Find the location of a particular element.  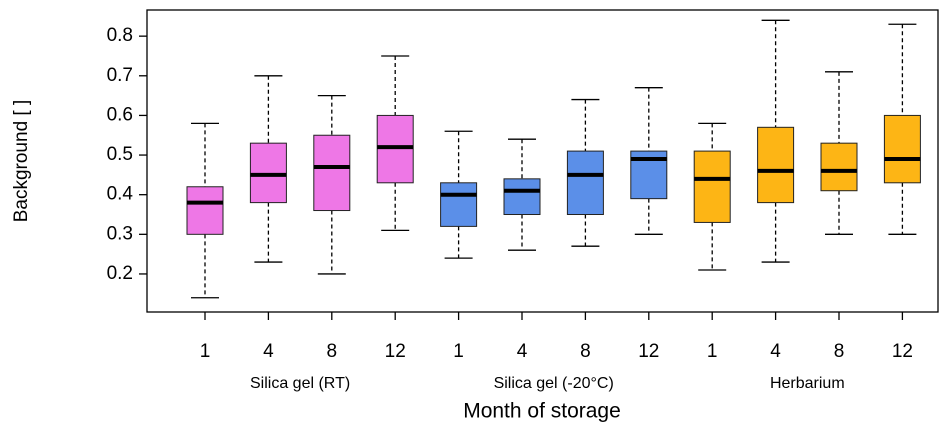

y-axis-label: Background [ ] is located at coordinates (21, 161).